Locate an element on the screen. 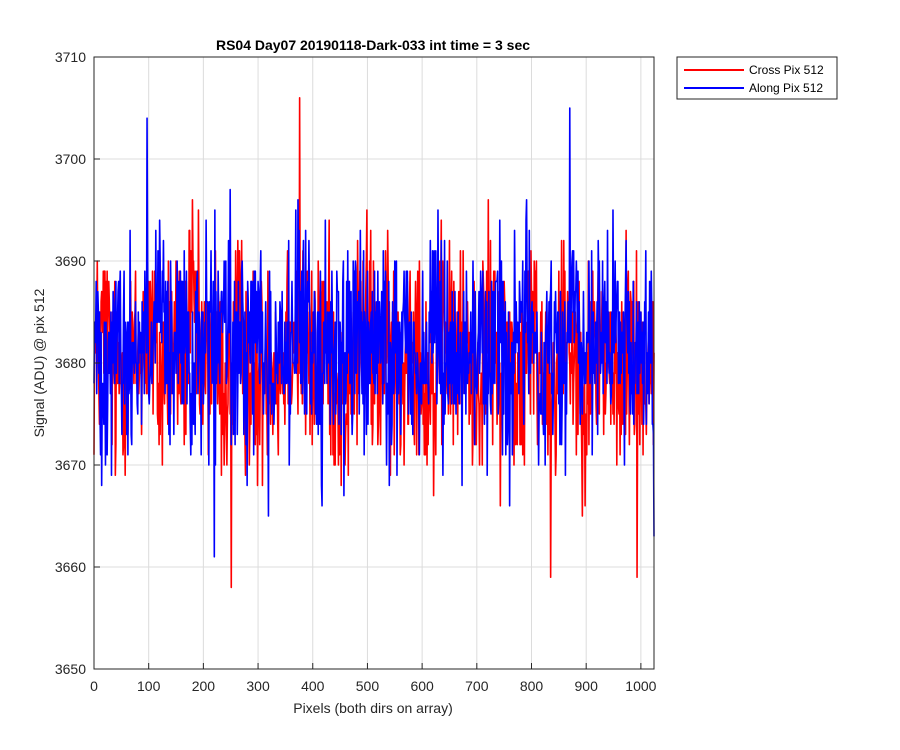 Image resolution: width=900 pixels, height=750 pixels. y-tick-label: 3650 is located at coordinates (70, 669).